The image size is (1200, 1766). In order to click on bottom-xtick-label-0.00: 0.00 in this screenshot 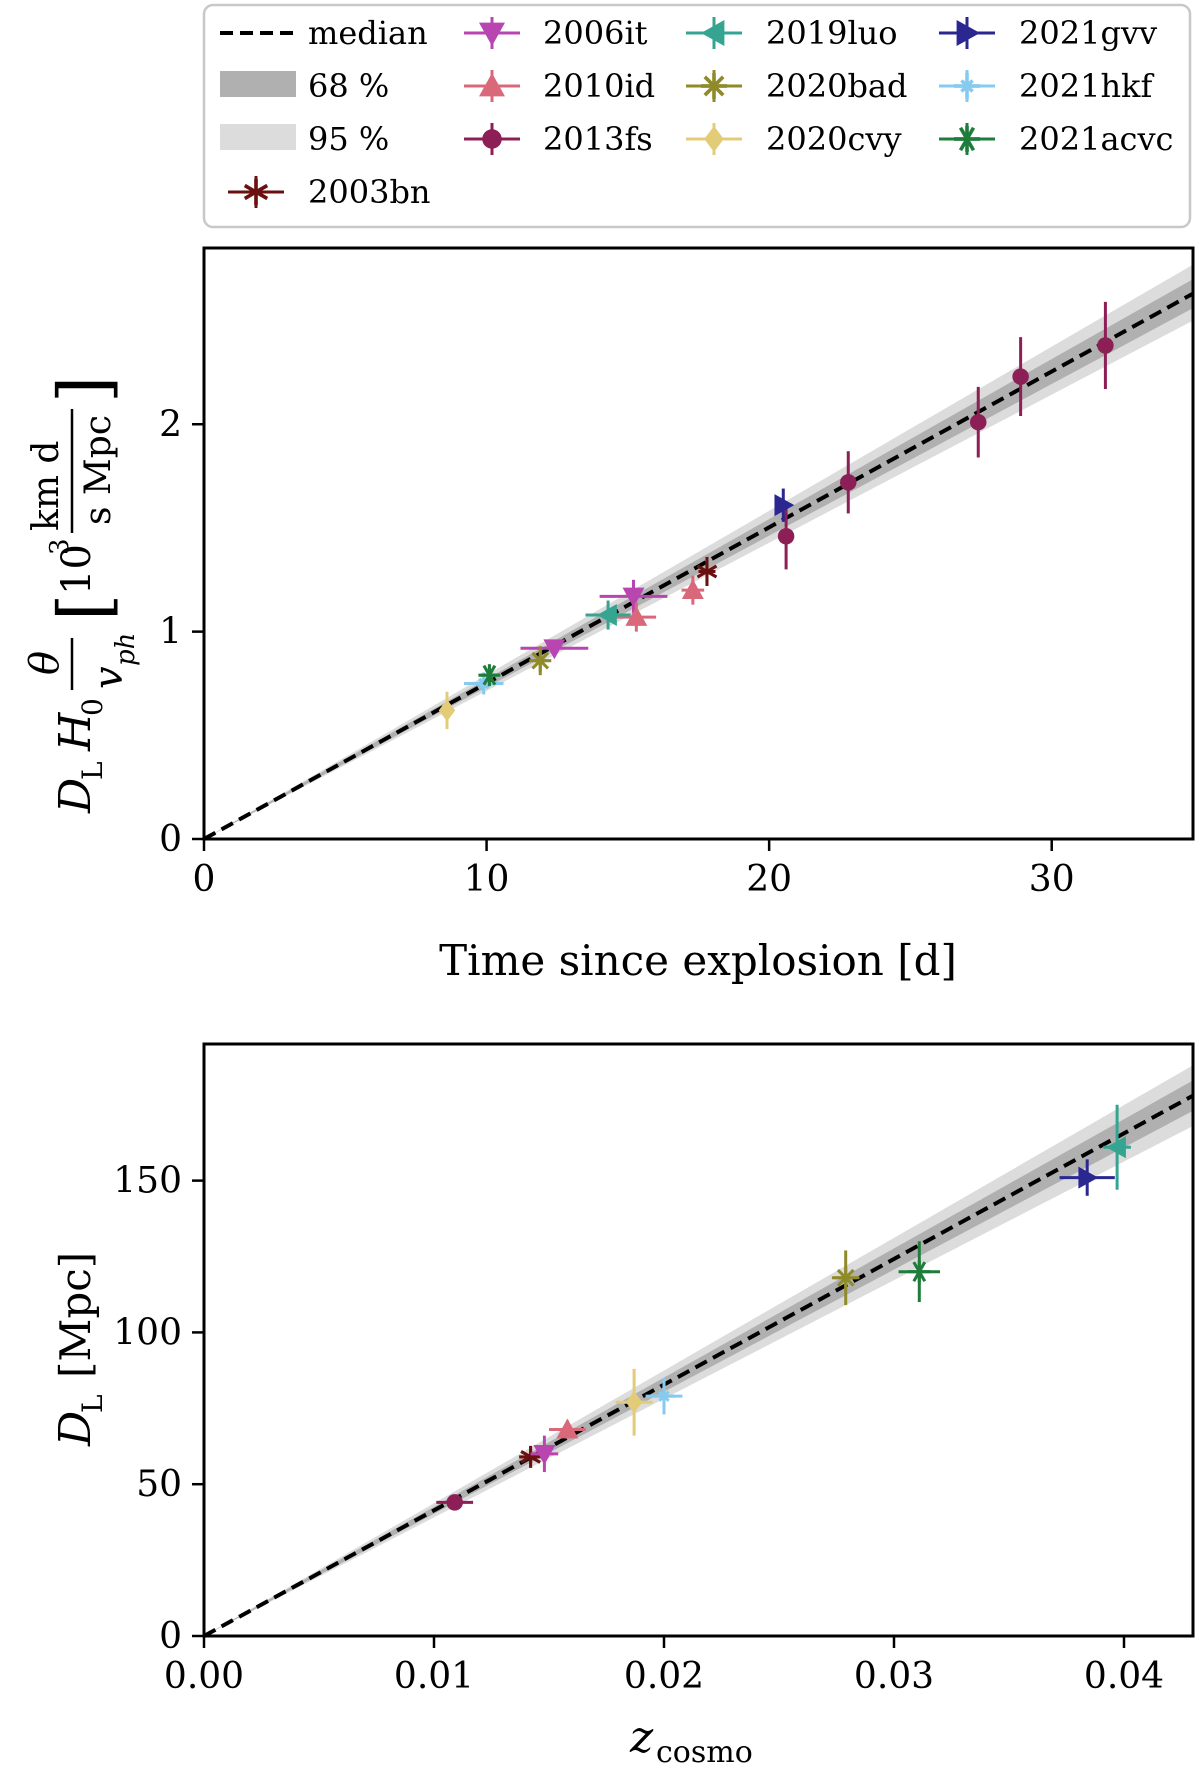, I will do `click(204, 1676)`.